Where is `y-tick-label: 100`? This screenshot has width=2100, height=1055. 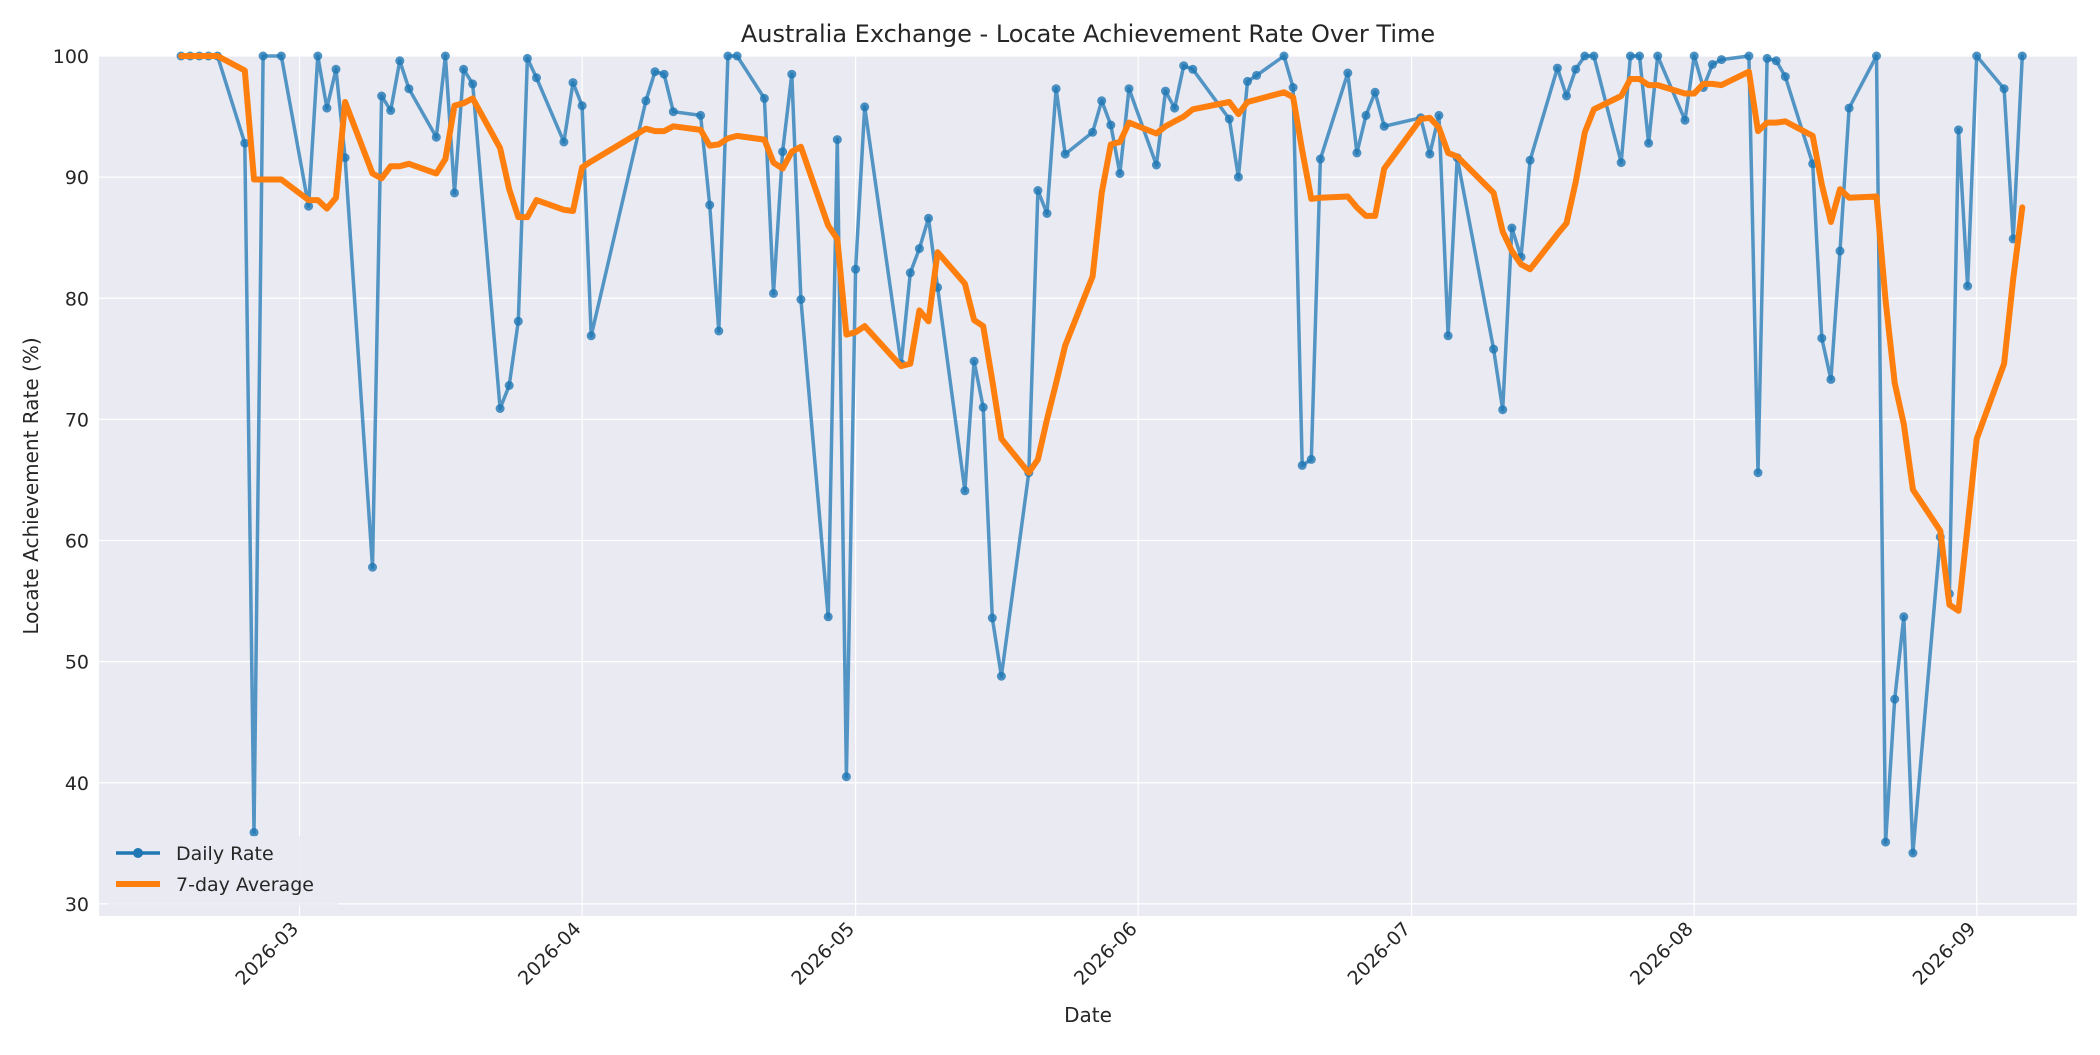
y-tick-label: 100 is located at coordinates (71, 57).